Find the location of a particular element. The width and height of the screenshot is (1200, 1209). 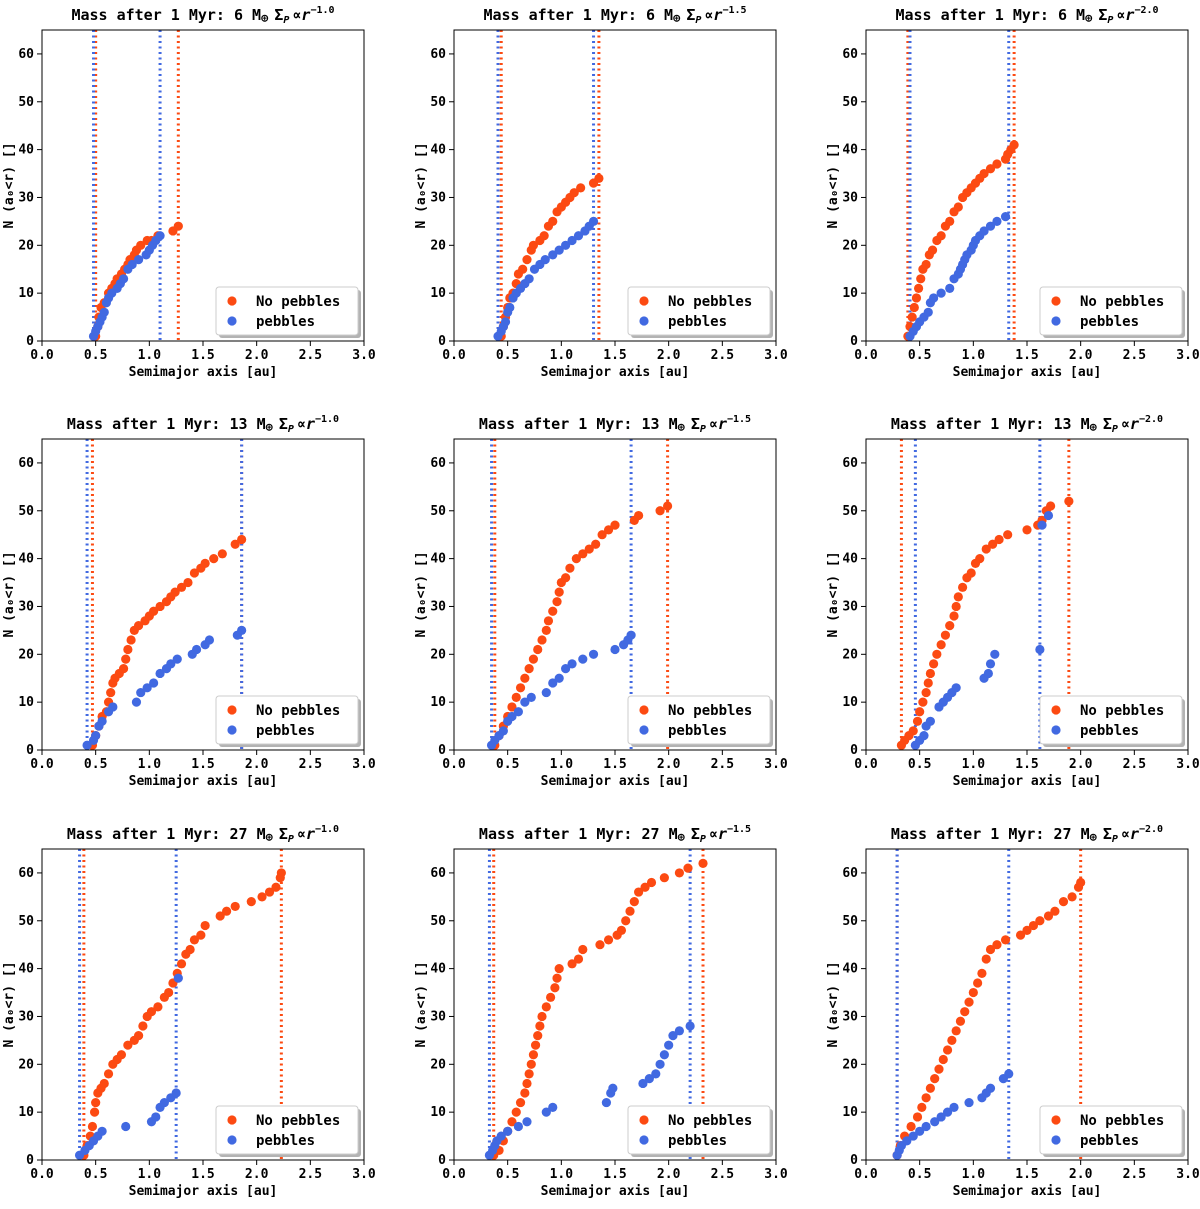

title-exponent: −2.0 is located at coordinates (1146, 10).